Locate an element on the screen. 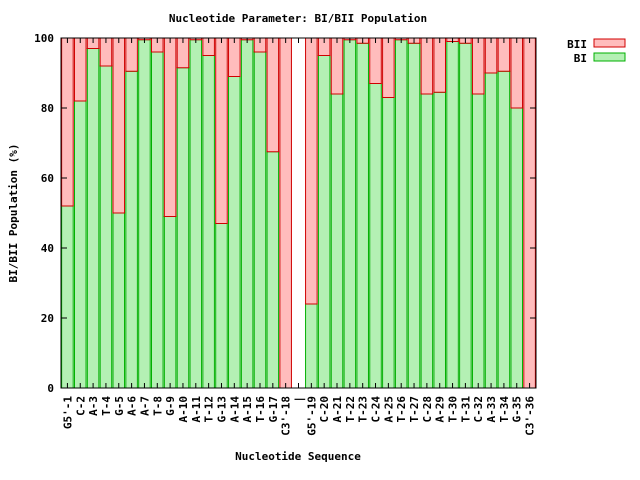  x-tick-label-26: T-26 is located at coordinates (401, 409).